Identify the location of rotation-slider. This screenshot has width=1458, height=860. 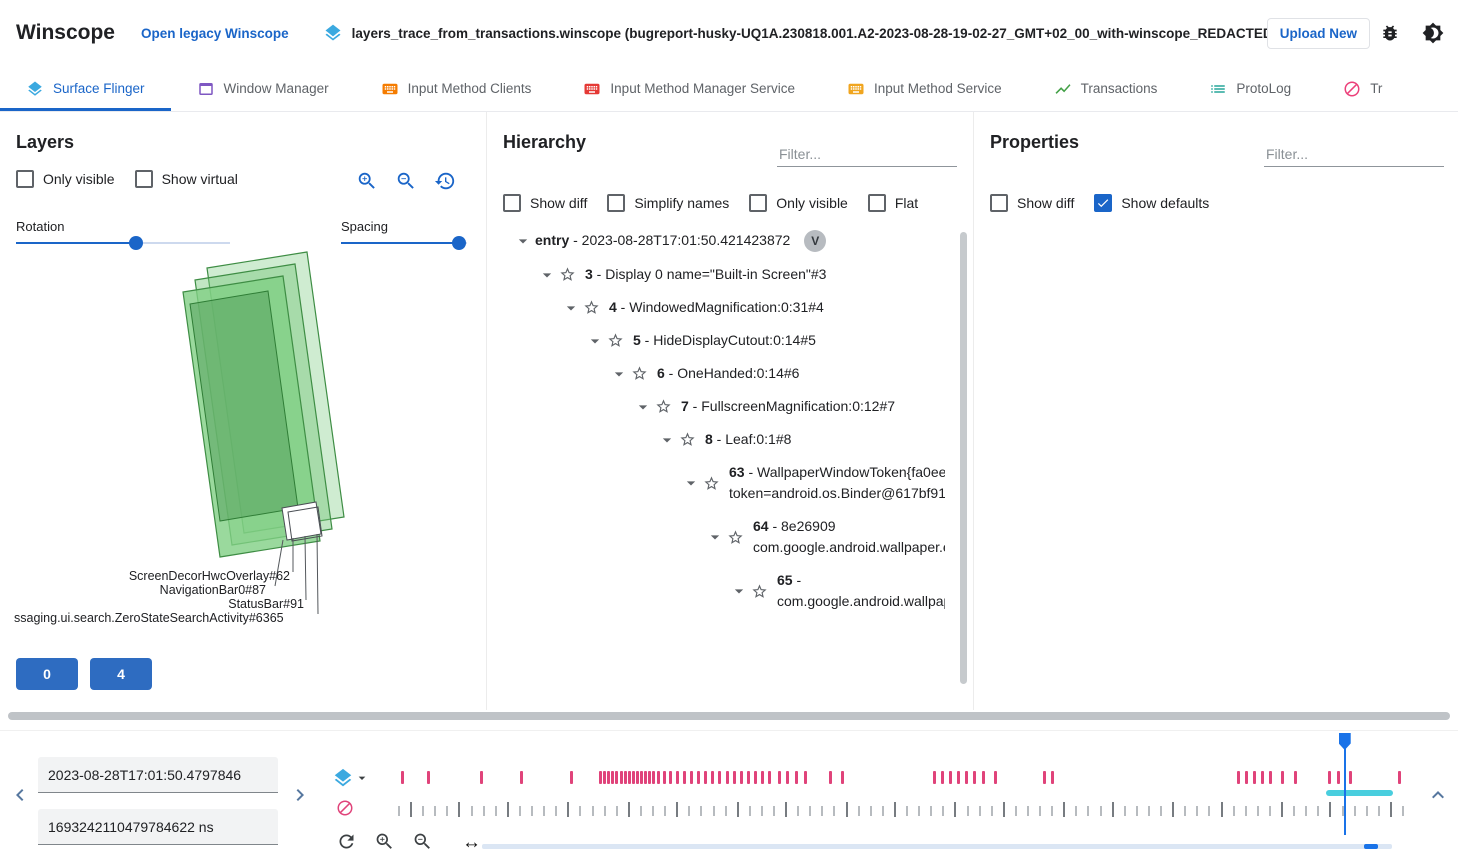
(123, 243).